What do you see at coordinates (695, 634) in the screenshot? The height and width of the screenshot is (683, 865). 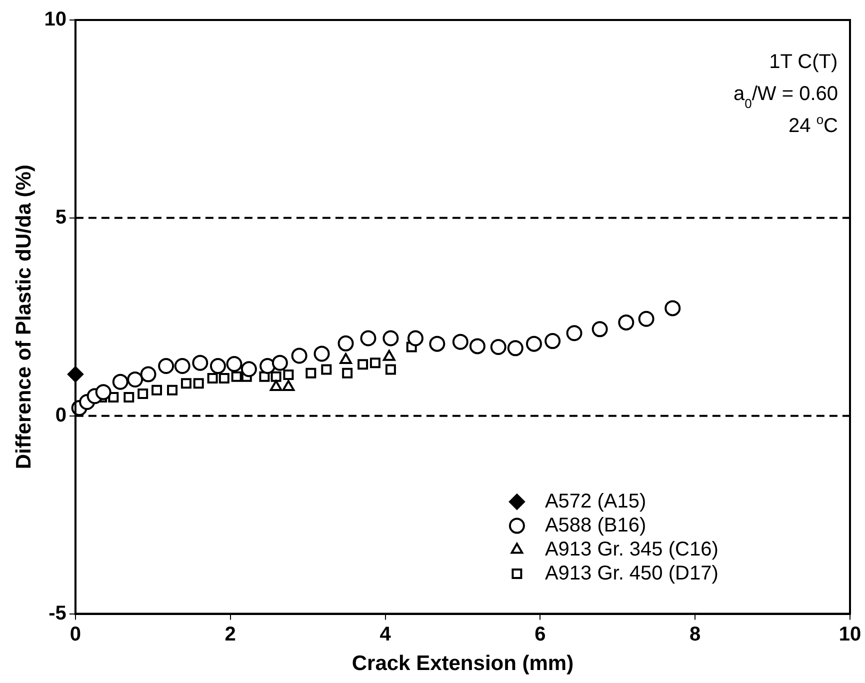 I see `x-tick-label: 8` at bounding box center [695, 634].